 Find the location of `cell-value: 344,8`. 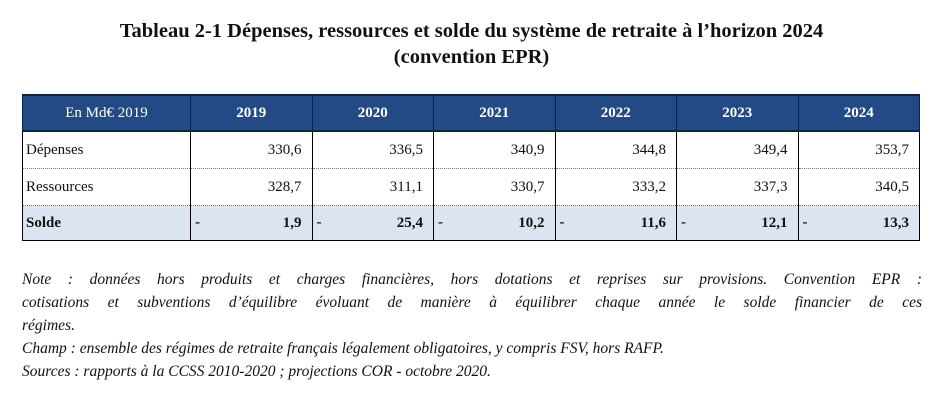

cell-value: 344,8 is located at coordinates (615, 150).